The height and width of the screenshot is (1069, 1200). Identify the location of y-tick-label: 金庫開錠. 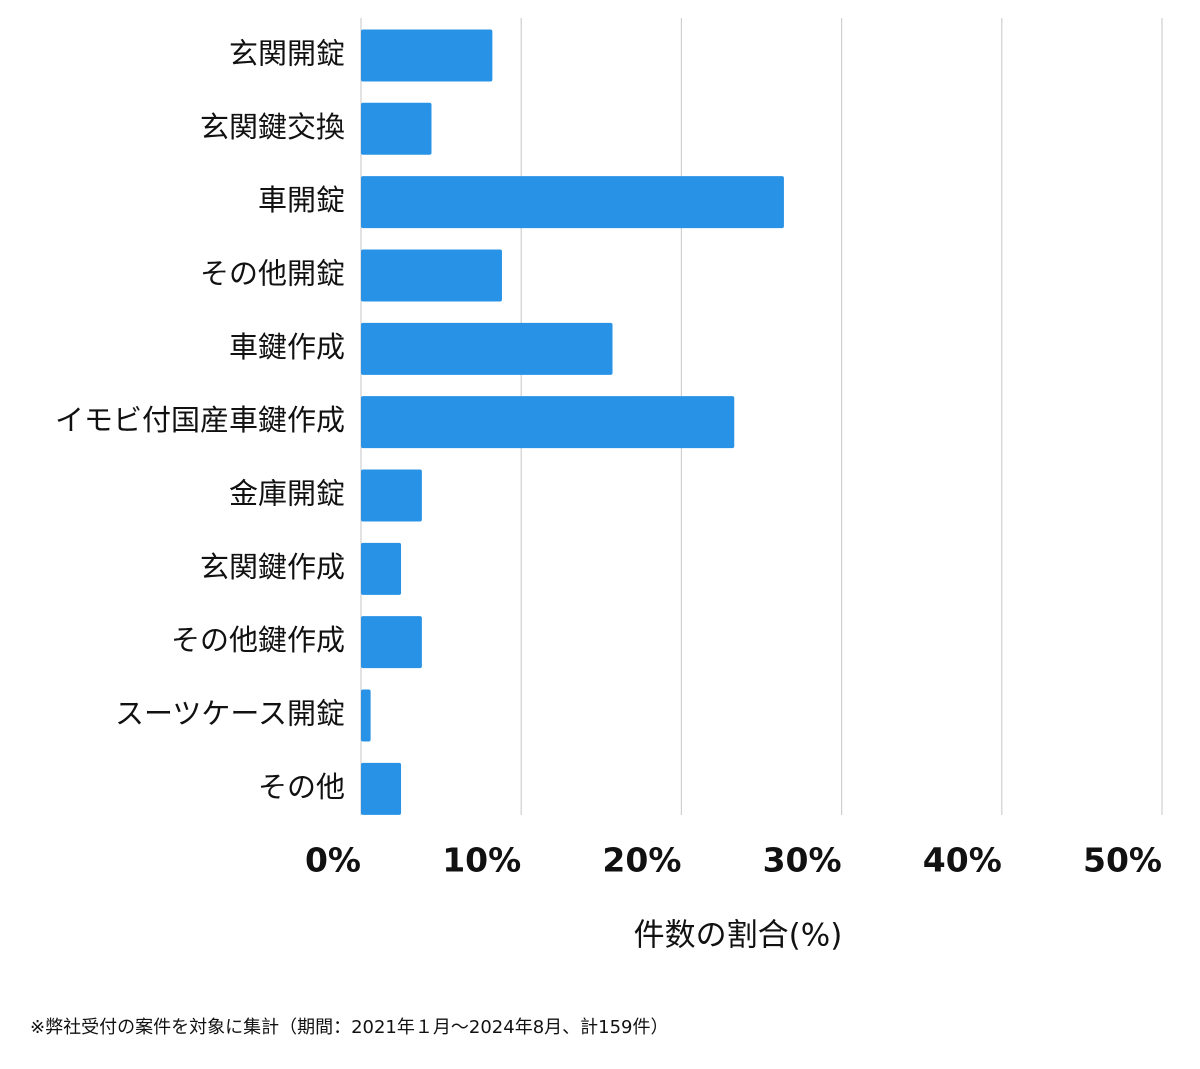
(287, 493).